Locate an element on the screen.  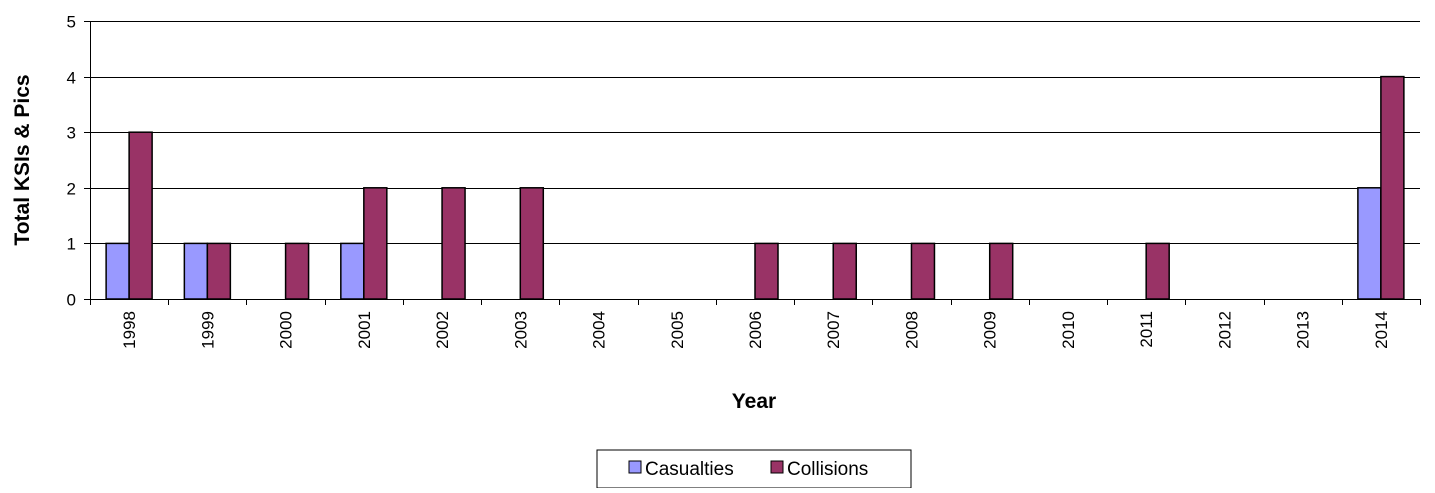
y-tick-label-5: 5 is located at coordinates (71, 22).